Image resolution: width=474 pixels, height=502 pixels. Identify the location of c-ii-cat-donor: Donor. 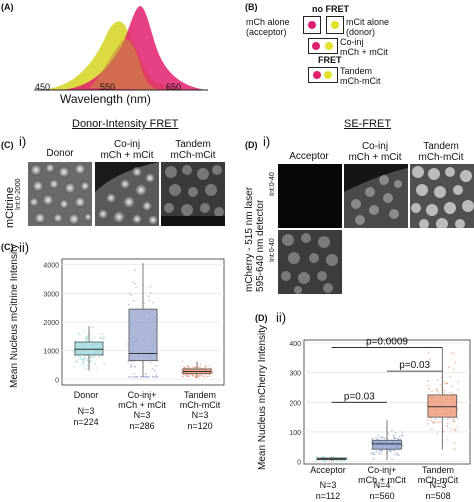
(86, 395).